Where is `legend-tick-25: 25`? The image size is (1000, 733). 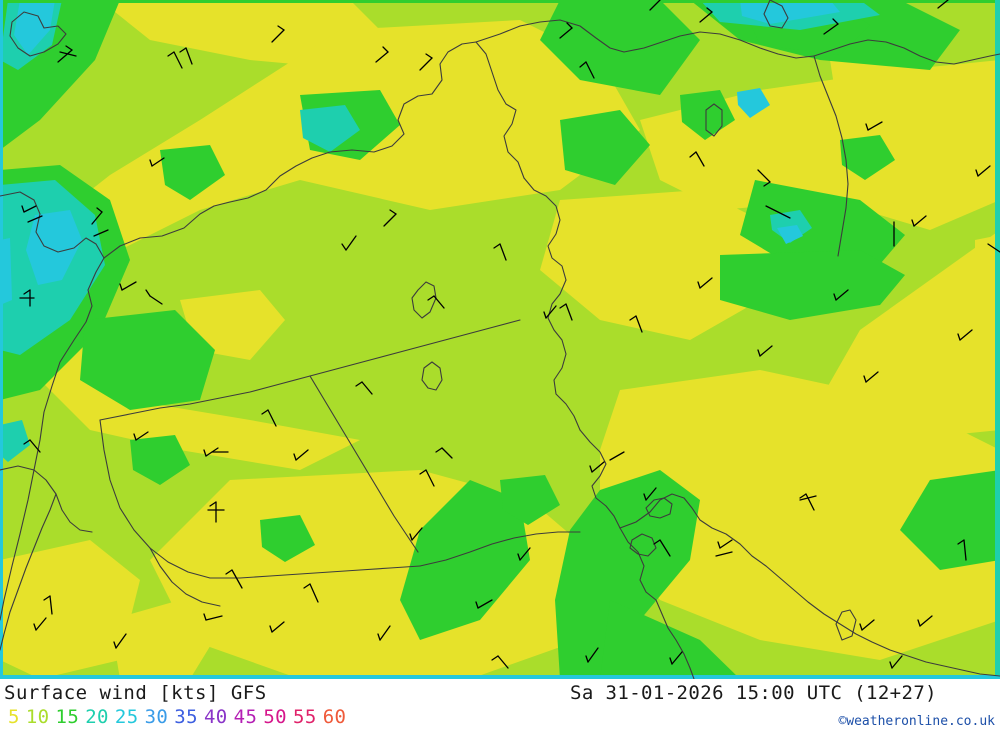 legend-tick-25: 25 is located at coordinates (126, 717).